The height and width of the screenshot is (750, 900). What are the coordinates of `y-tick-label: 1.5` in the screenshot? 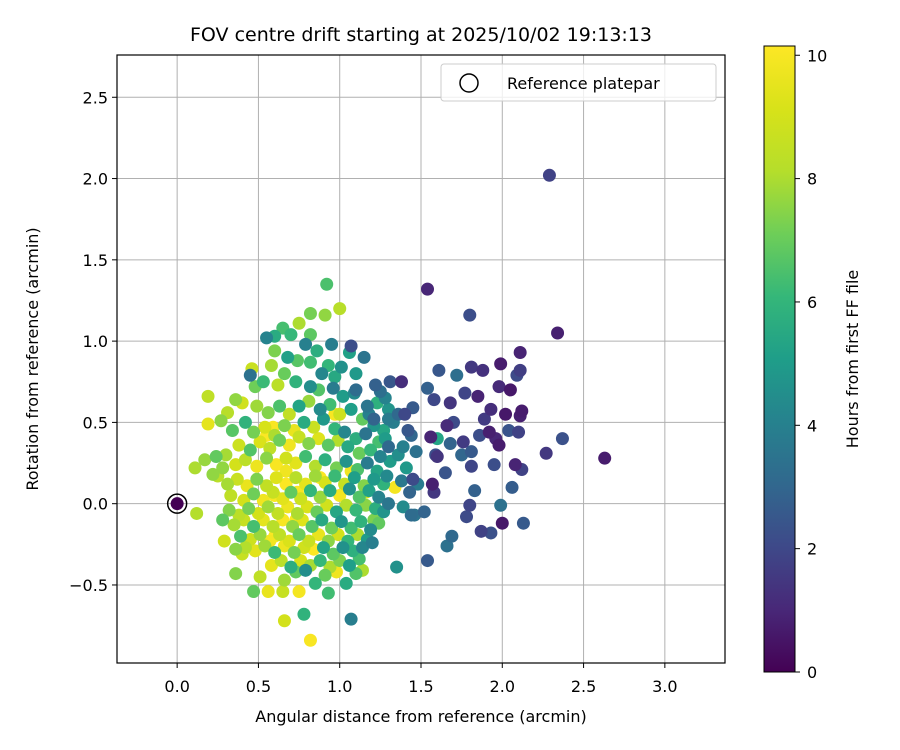 It's located at (95, 260).